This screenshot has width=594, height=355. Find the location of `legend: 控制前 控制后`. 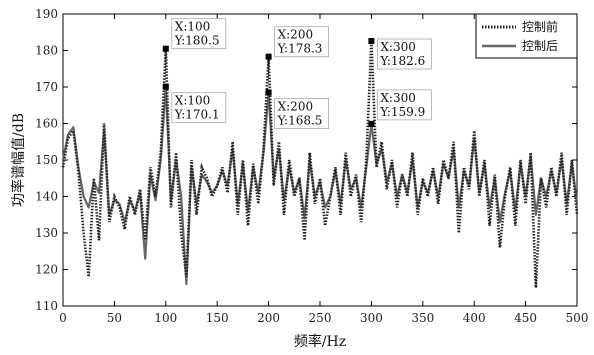

legend: 控制前 控制后 is located at coordinates (526, 36).